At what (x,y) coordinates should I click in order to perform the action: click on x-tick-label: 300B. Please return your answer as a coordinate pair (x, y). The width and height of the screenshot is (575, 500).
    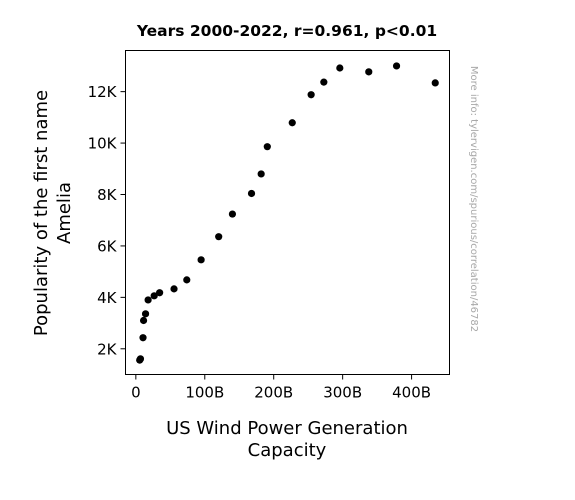
    Looking at the image, I should click on (342, 393).